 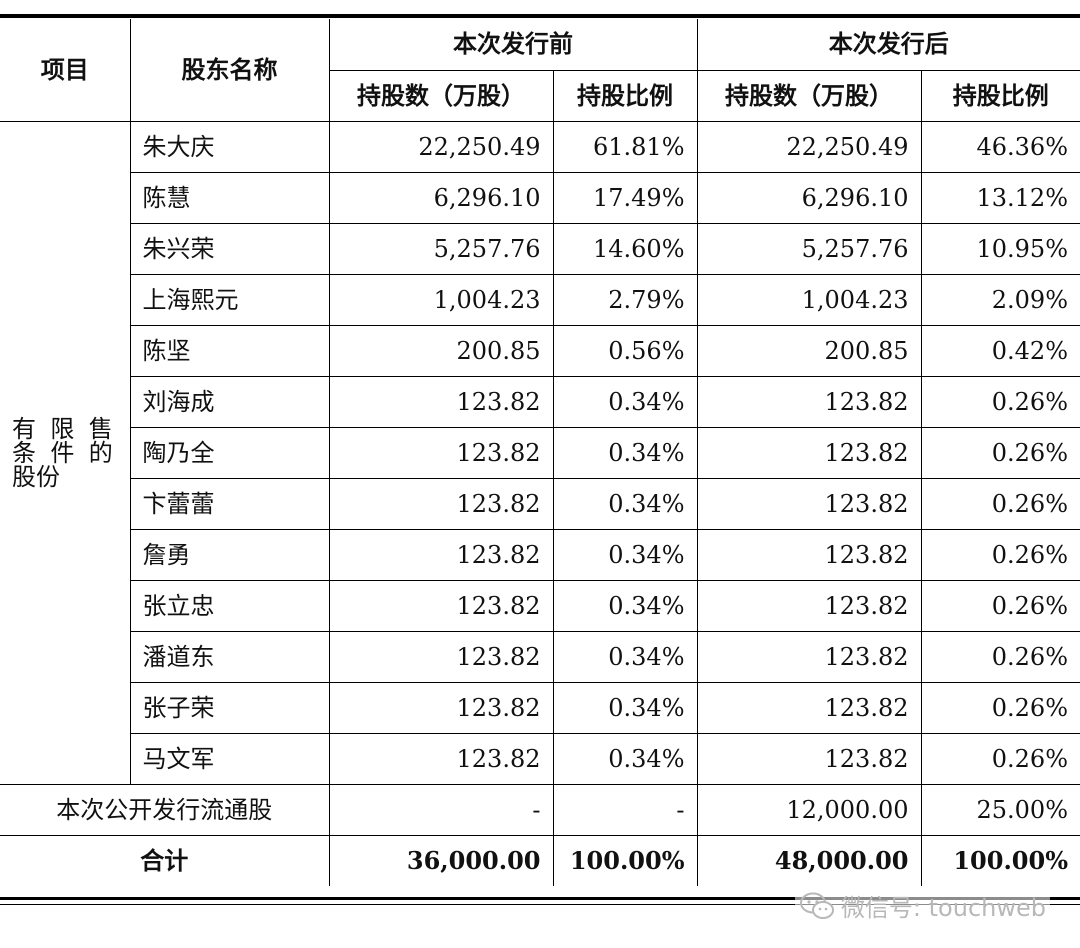 What do you see at coordinates (70, 452) in the screenshot?
I see `category-label-line2: 条件的` at bounding box center [70, 452].